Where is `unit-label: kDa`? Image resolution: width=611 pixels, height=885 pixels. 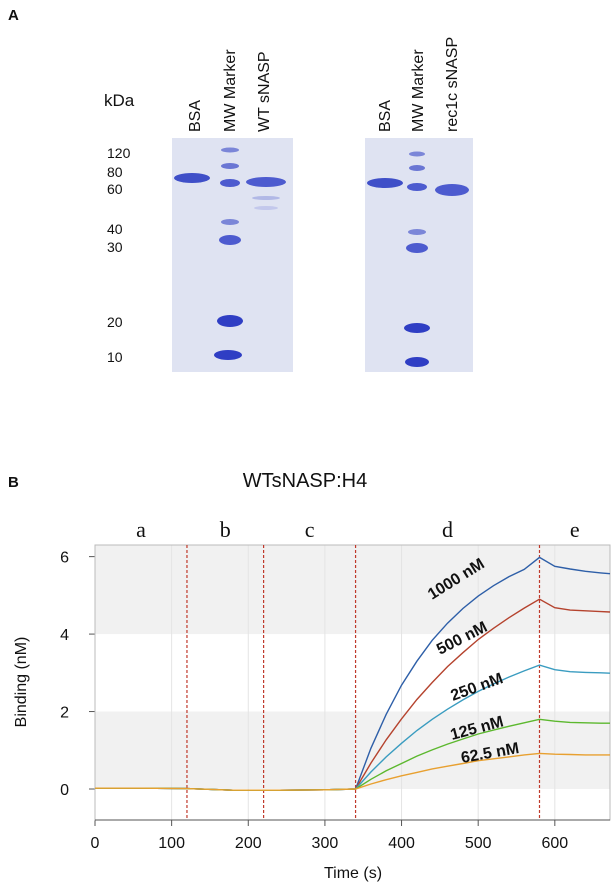 unit-label: kDa is located at coordinates (119, 100).